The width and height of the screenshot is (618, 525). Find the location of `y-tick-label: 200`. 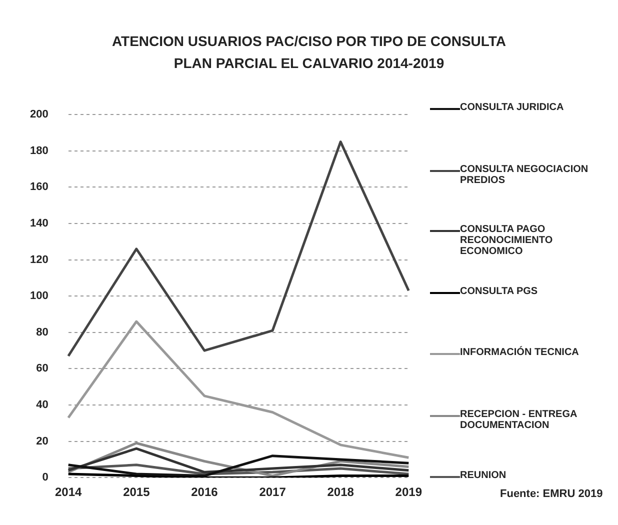

y-tick-label: 200 is located at coordinates (39, 114).